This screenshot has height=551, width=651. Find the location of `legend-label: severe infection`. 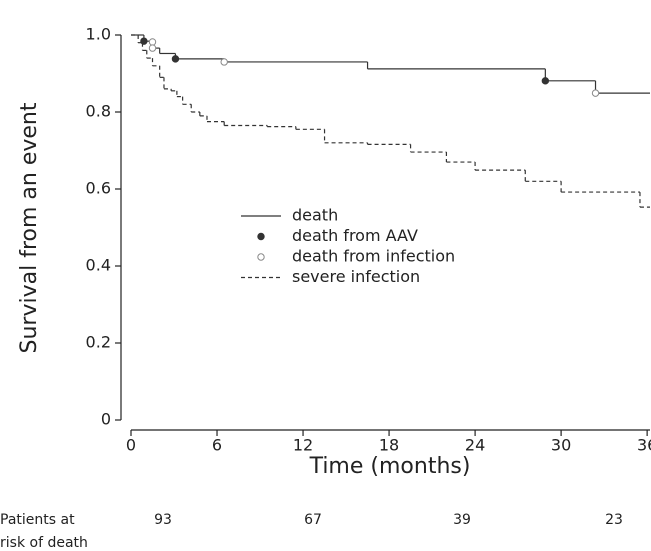

legend-label: severe infection is located at coordinates (356, 276).